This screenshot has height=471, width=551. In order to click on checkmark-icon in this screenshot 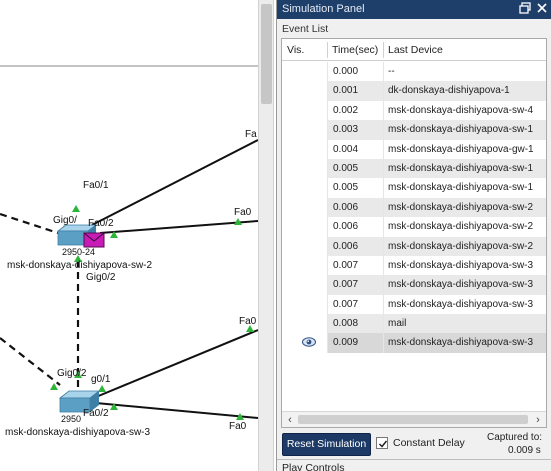, I will do `click(383, 444)`.